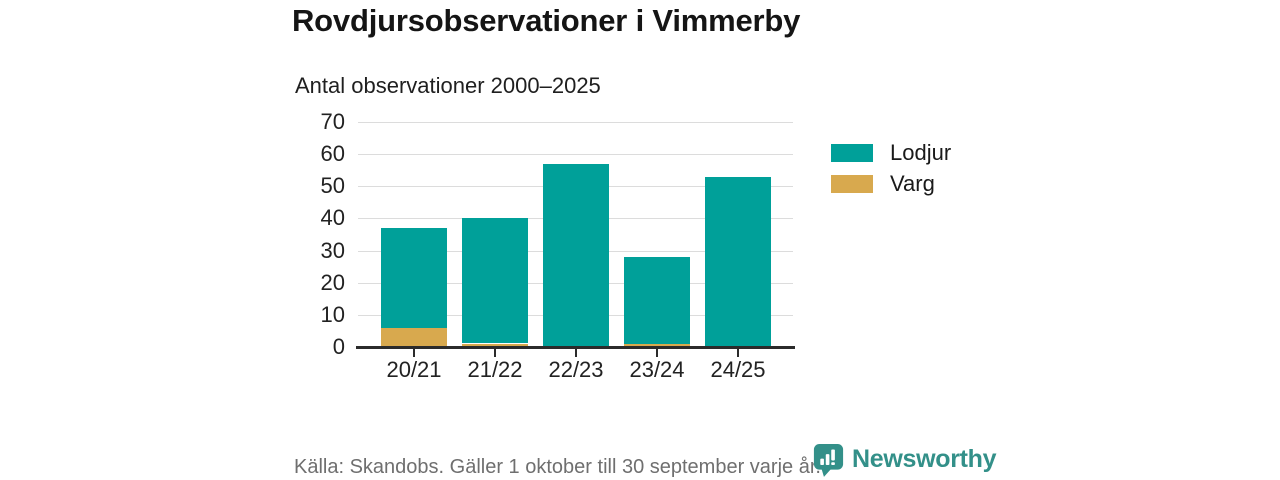  What do you see at coordinates (332, 153) in the screenshot?
I see `y-tick-label: 60` at bounding box center [332, 153].